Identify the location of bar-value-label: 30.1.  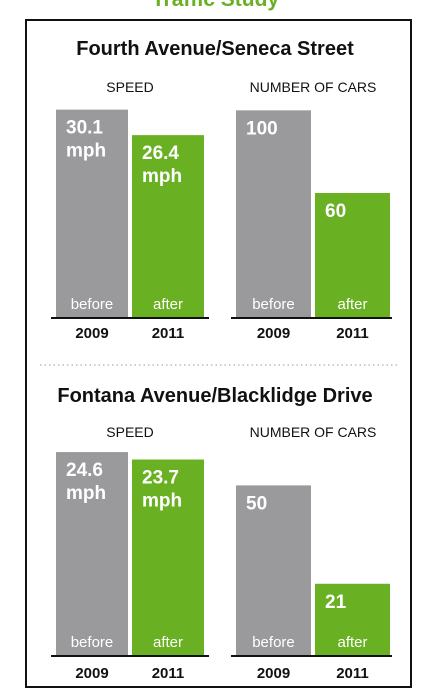
(84, 128).